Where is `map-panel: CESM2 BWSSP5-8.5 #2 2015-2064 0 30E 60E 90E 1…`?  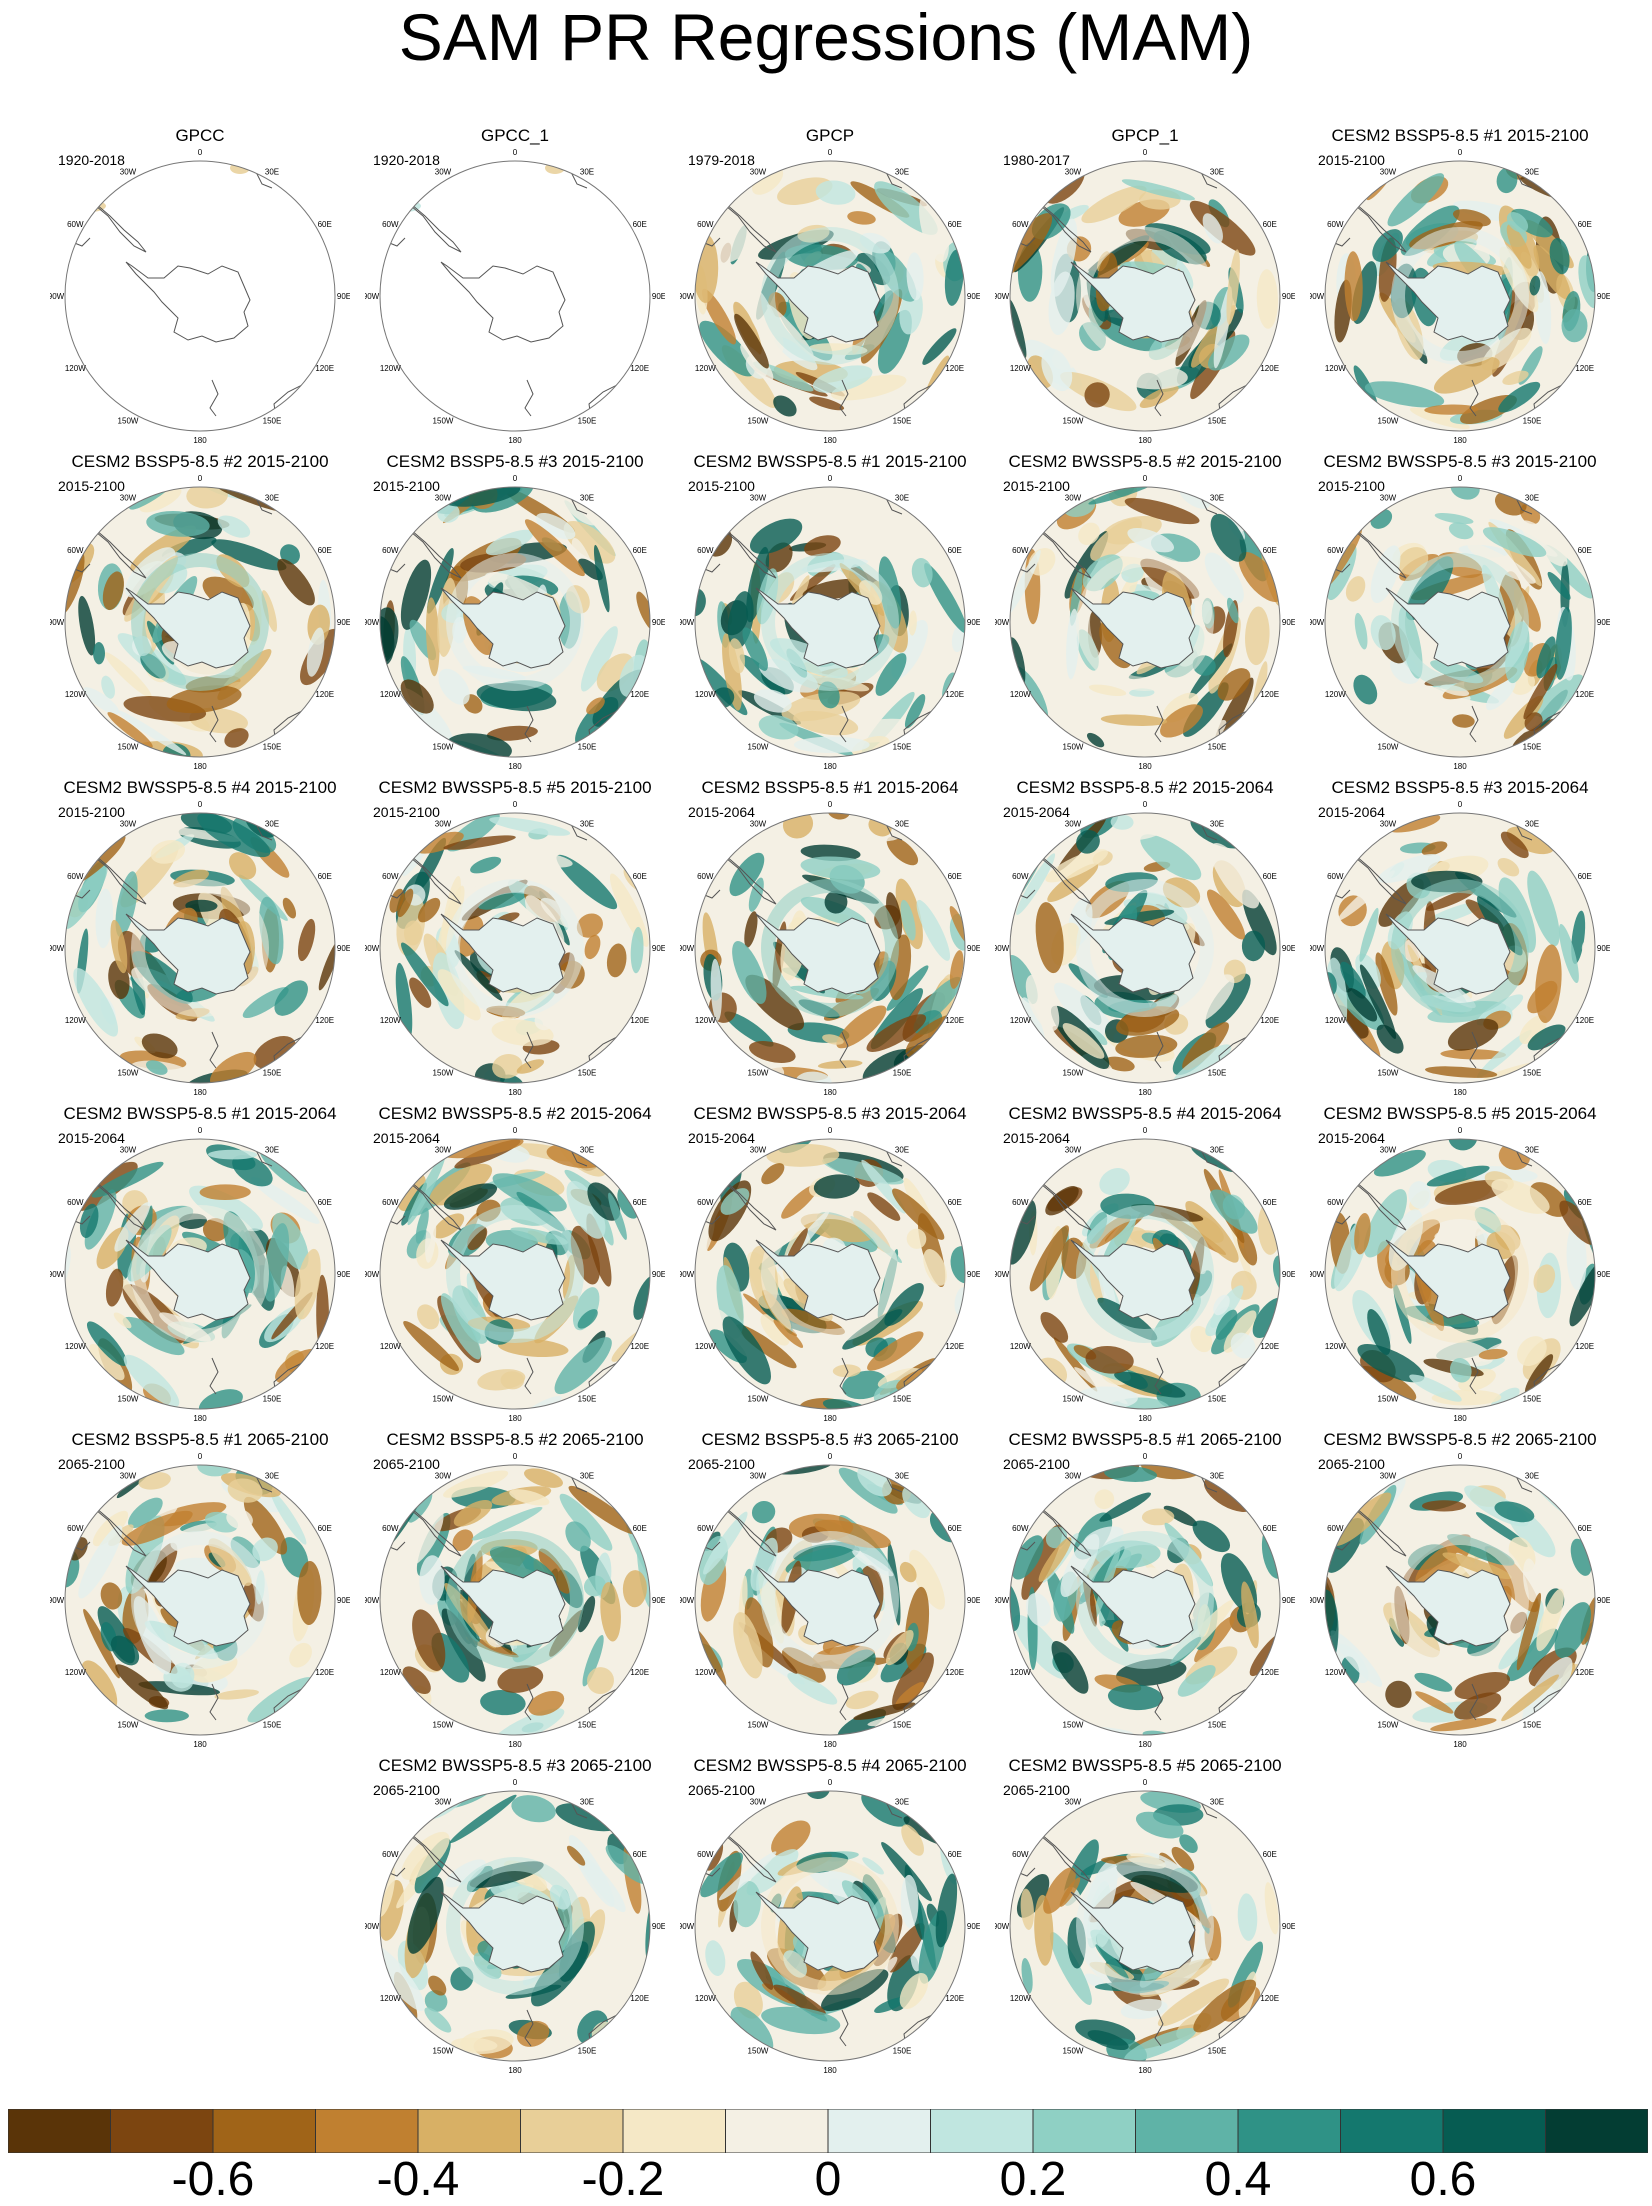 map-panel: CESM2 BWSSP5-8.5 #2 2015-2064 0 30E 60E 90E 1… is located at coordinates (515, 1263).